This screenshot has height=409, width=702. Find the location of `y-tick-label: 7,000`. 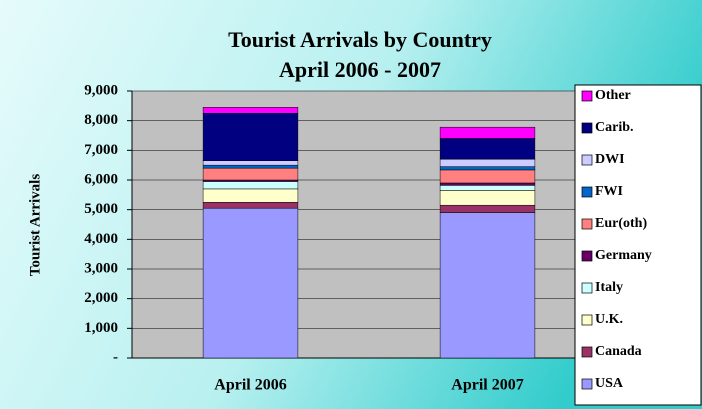

y-tick-label: 7,000 is located at coordinates (101, 150).